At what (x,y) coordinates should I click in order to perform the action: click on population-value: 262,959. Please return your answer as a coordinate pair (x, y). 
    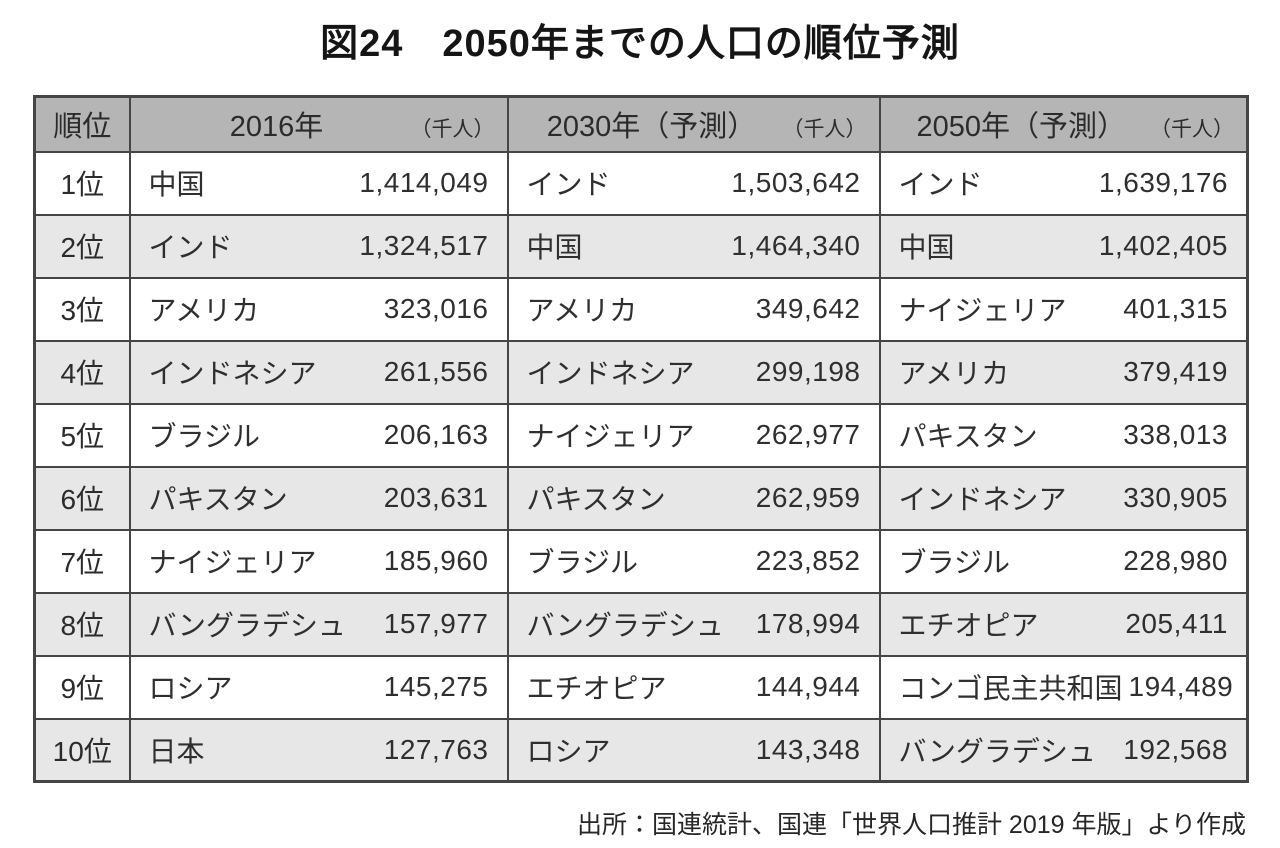
    Looking at the image, I should click on (808, 497).